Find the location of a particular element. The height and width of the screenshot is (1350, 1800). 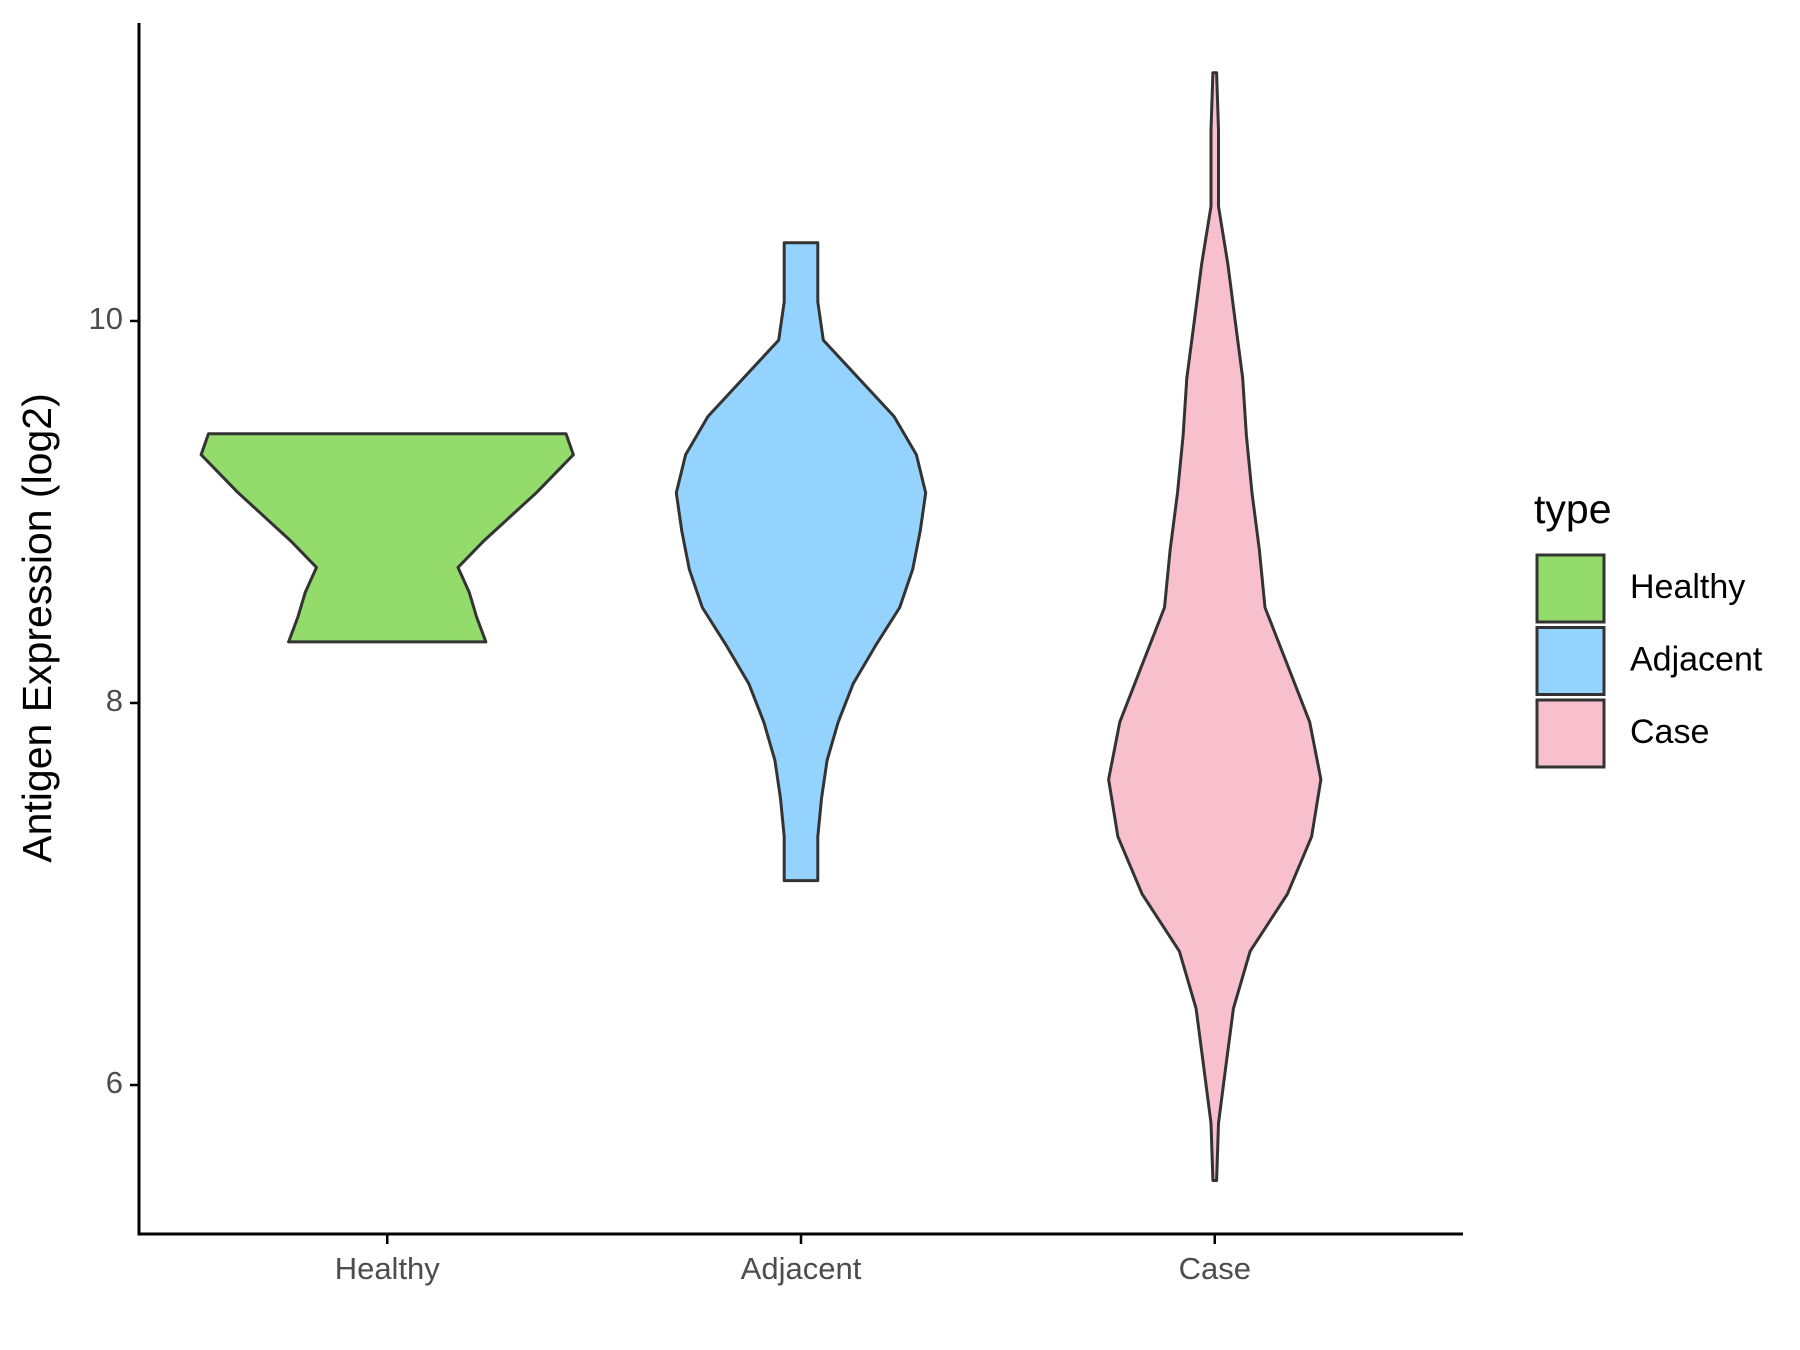

y-axis-title: Antigen Expression (log2) is located at coordinates (37, 627).